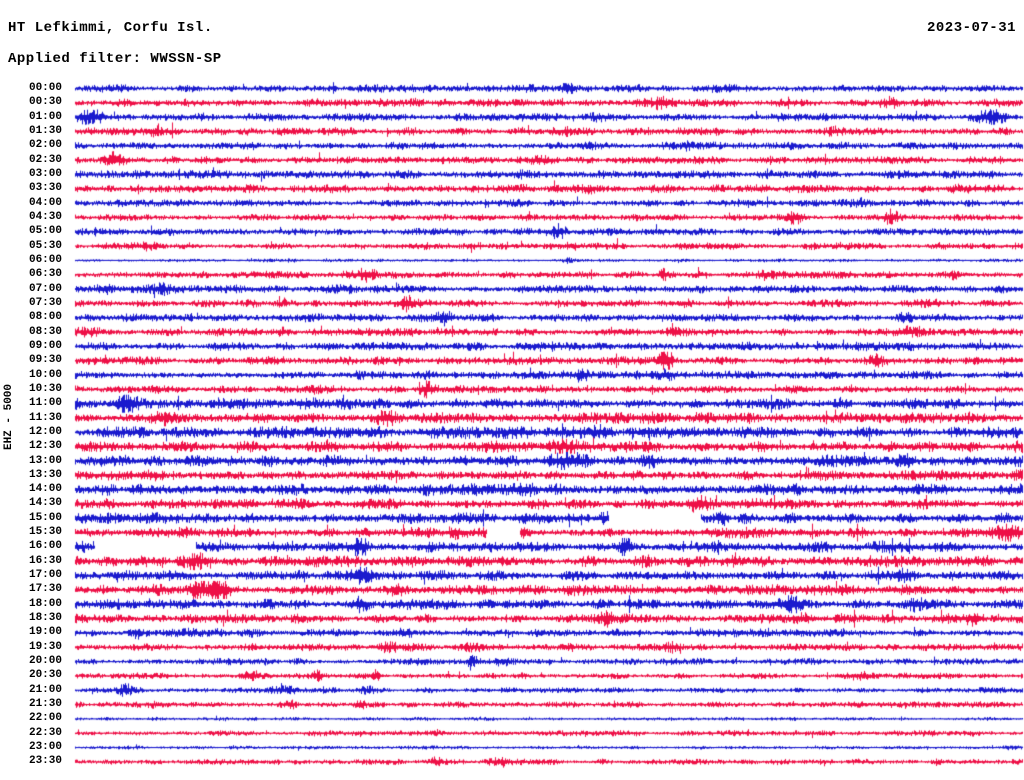  What do you see at coordinates (45, 618) in the screenshot?
I see `time-label: 18:30` at bounding box center [45, 618].